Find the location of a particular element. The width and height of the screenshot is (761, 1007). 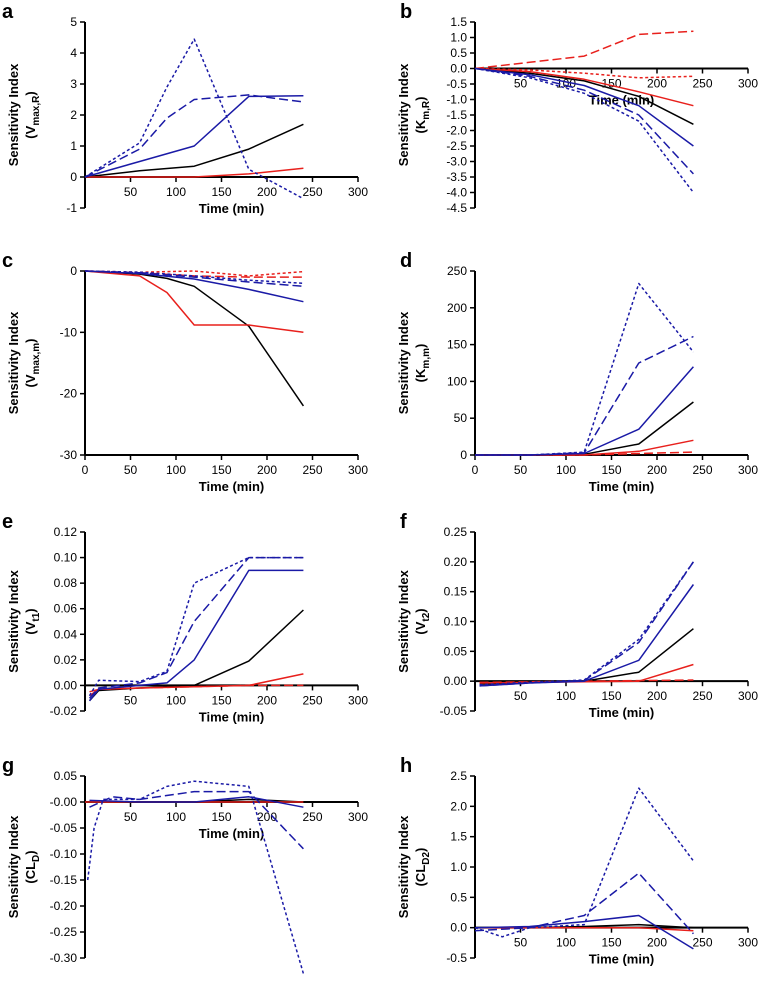

y-tick-label: -1.5 is located at coordinates (456, 115).